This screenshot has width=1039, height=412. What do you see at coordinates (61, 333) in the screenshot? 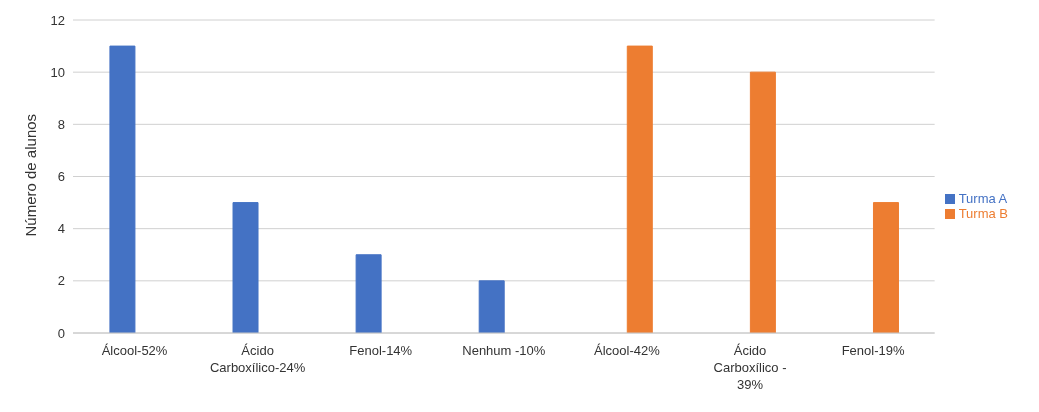
I see `y-tick-label: 0` at bounding box center [61, 333].